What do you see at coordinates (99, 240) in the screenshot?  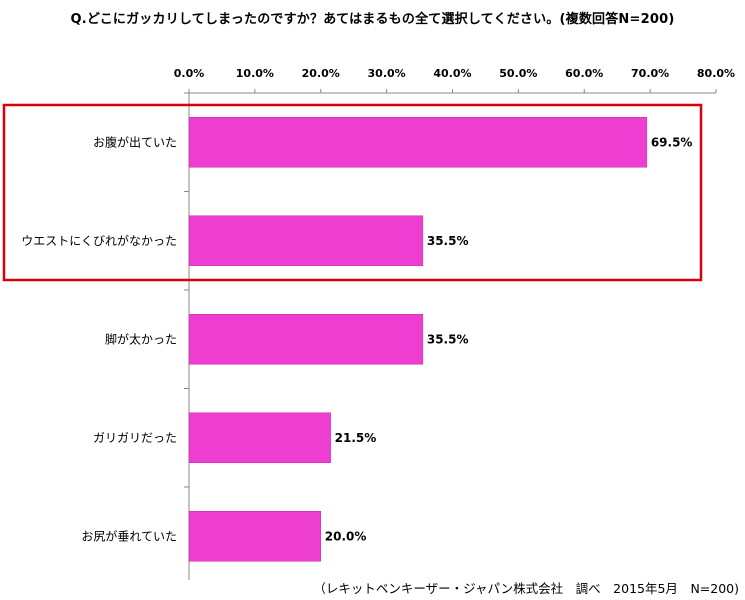 I see `category-label: ウエストにくびれがなかった` at bounding box center [99, 240].